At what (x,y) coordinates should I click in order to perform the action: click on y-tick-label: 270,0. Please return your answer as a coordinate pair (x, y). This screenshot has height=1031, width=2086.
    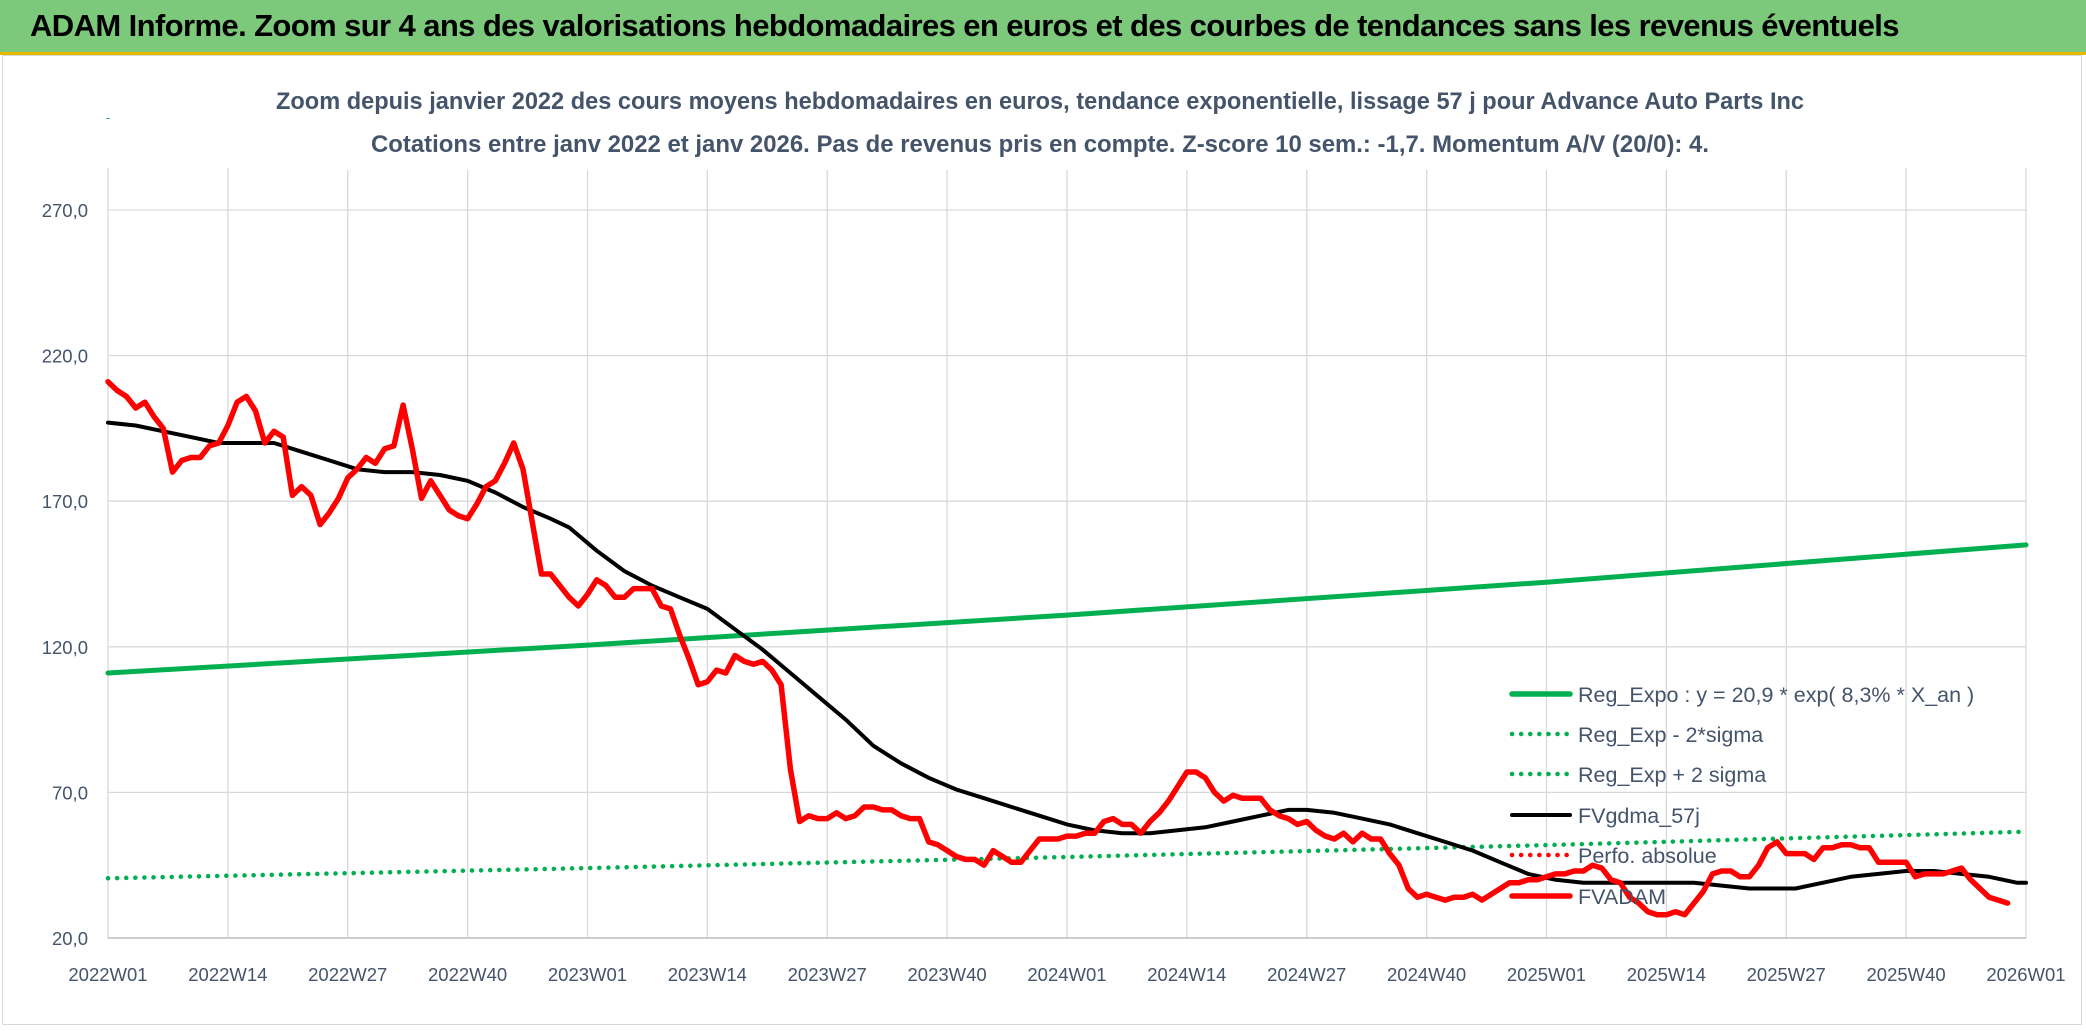
    Looking at the image, I should click on (65, 210).